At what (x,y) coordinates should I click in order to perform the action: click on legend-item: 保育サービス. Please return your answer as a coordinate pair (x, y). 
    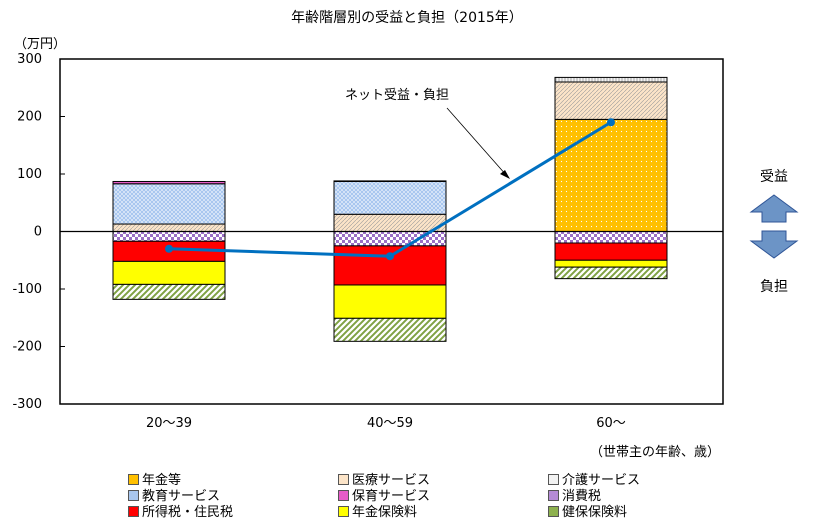
    Looking at the image, I should click on (384, 496).